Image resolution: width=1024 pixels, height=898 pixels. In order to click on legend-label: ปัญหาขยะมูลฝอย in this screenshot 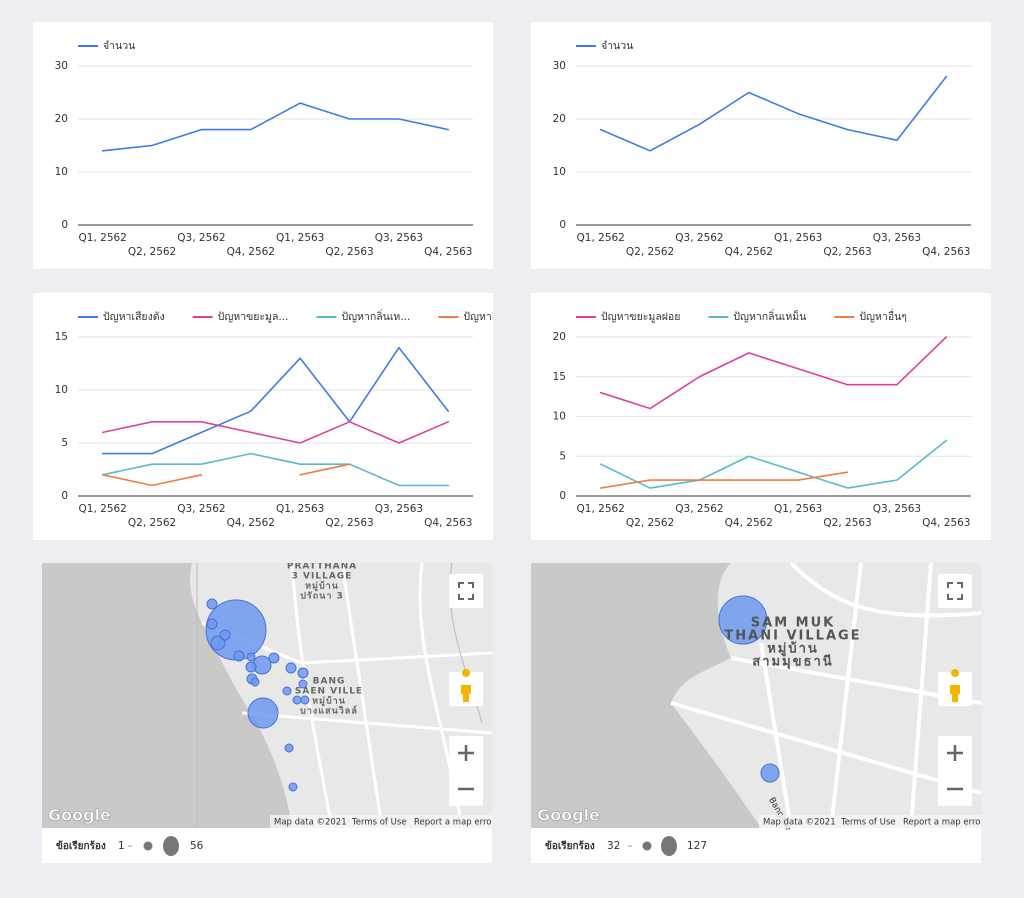, I will do `click(640, 317)`.